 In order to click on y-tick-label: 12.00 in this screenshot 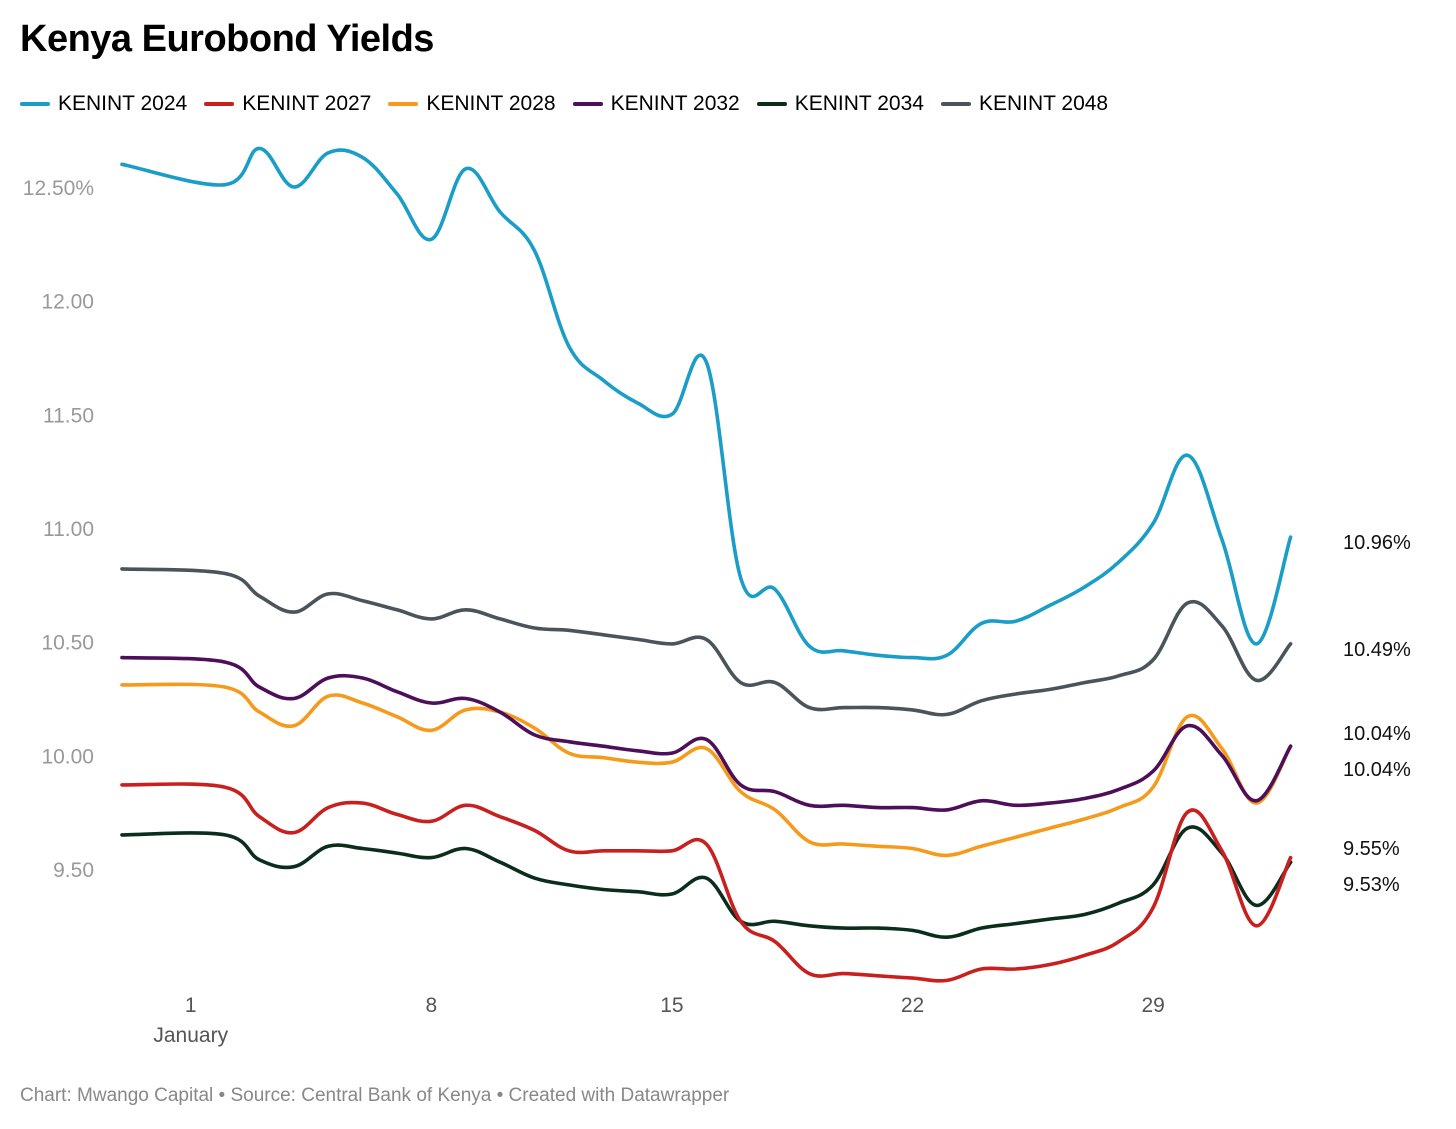, I will do `click(67, 302)`.